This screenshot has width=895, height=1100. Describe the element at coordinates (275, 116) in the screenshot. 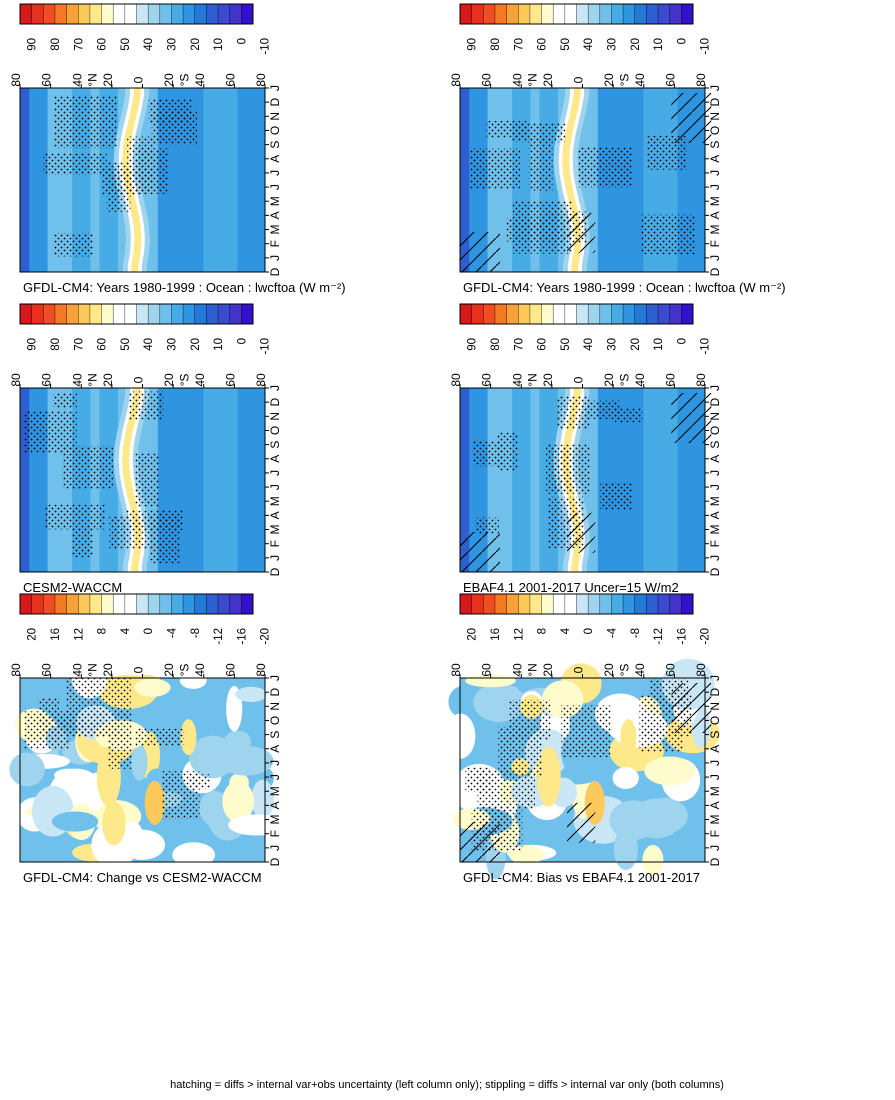

I see `month-tick-label: N` at that location.